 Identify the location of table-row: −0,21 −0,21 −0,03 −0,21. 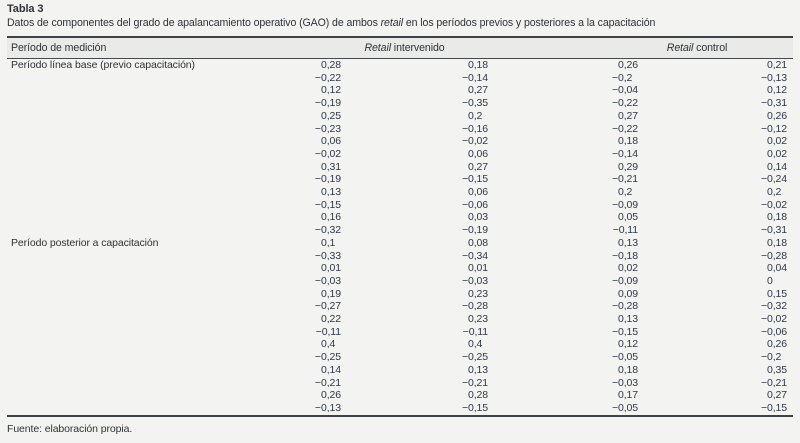
(400, 383).